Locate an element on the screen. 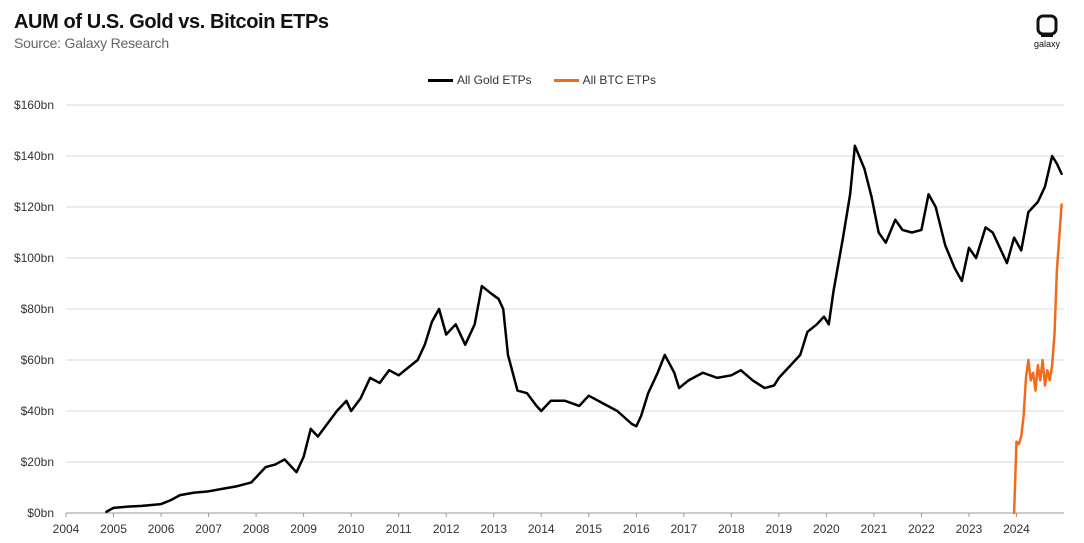  x-tick-label: 2018 is located at coordinates (731, 529).